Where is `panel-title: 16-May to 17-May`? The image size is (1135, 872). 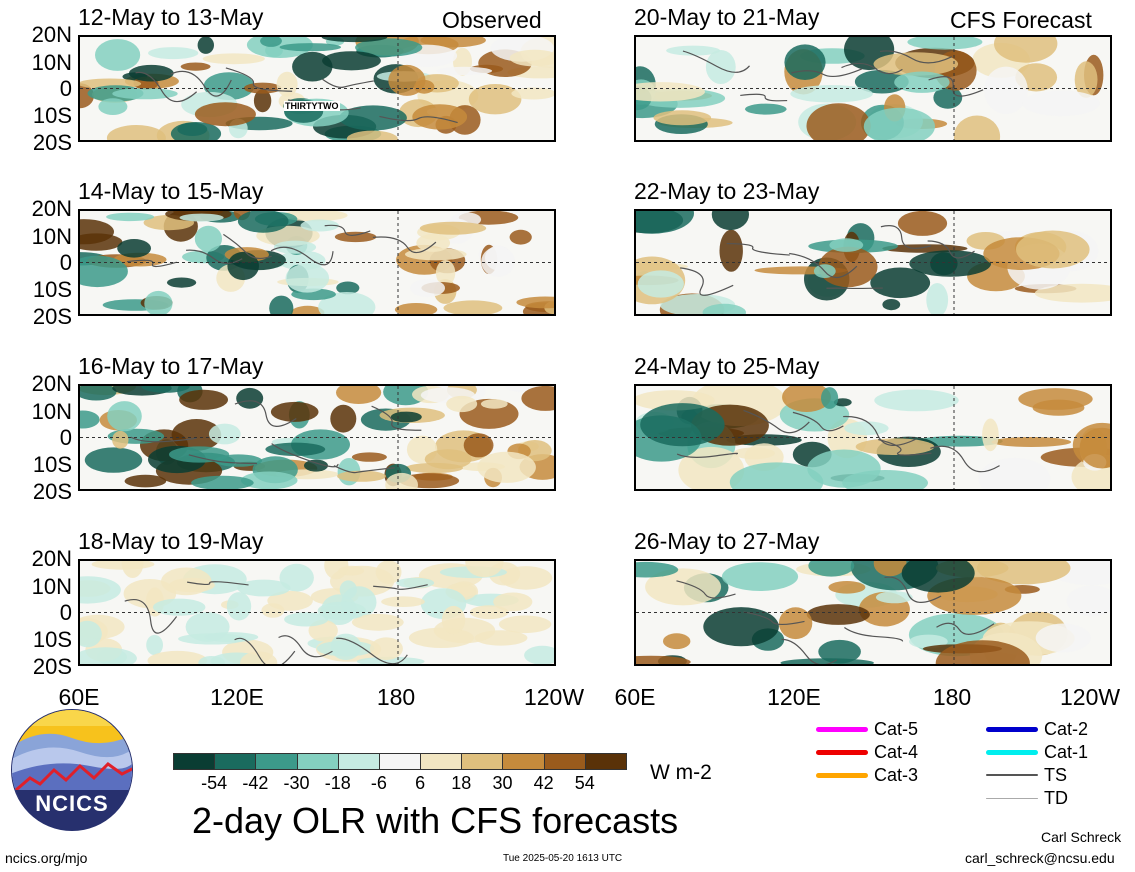
panel-title: 16-May to 17-May is located at coordinates (171, 366).